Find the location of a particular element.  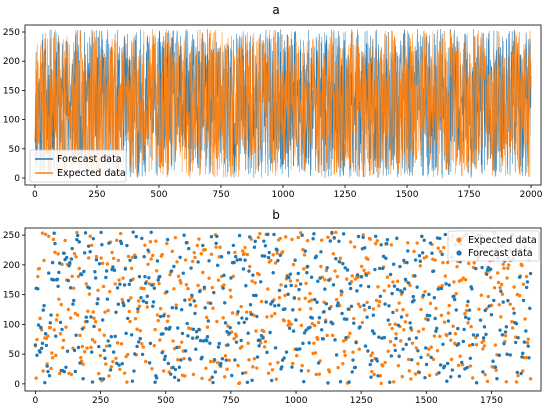

chart-b-x-tick-label-1500: 1500 is located at coordinates (426, 400).